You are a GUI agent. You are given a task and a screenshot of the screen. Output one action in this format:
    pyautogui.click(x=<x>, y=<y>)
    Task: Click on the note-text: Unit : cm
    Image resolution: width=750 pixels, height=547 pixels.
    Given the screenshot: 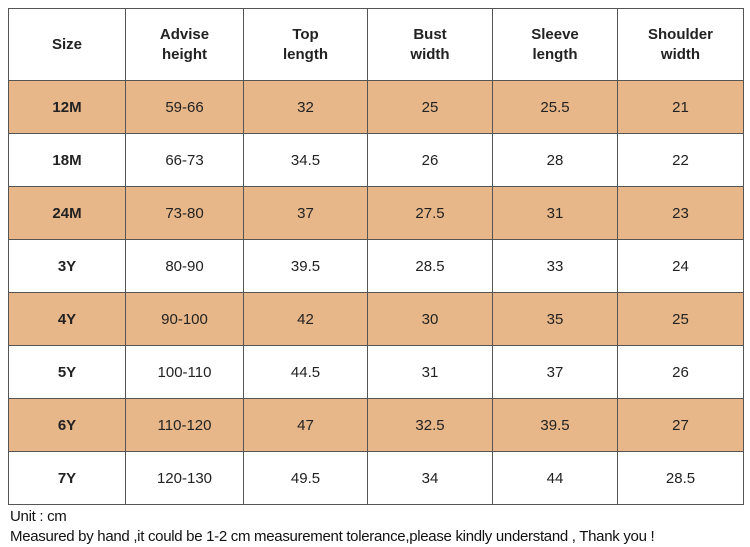 What is the action you would take?
    pyautogui.click(x=38, y=516)
    